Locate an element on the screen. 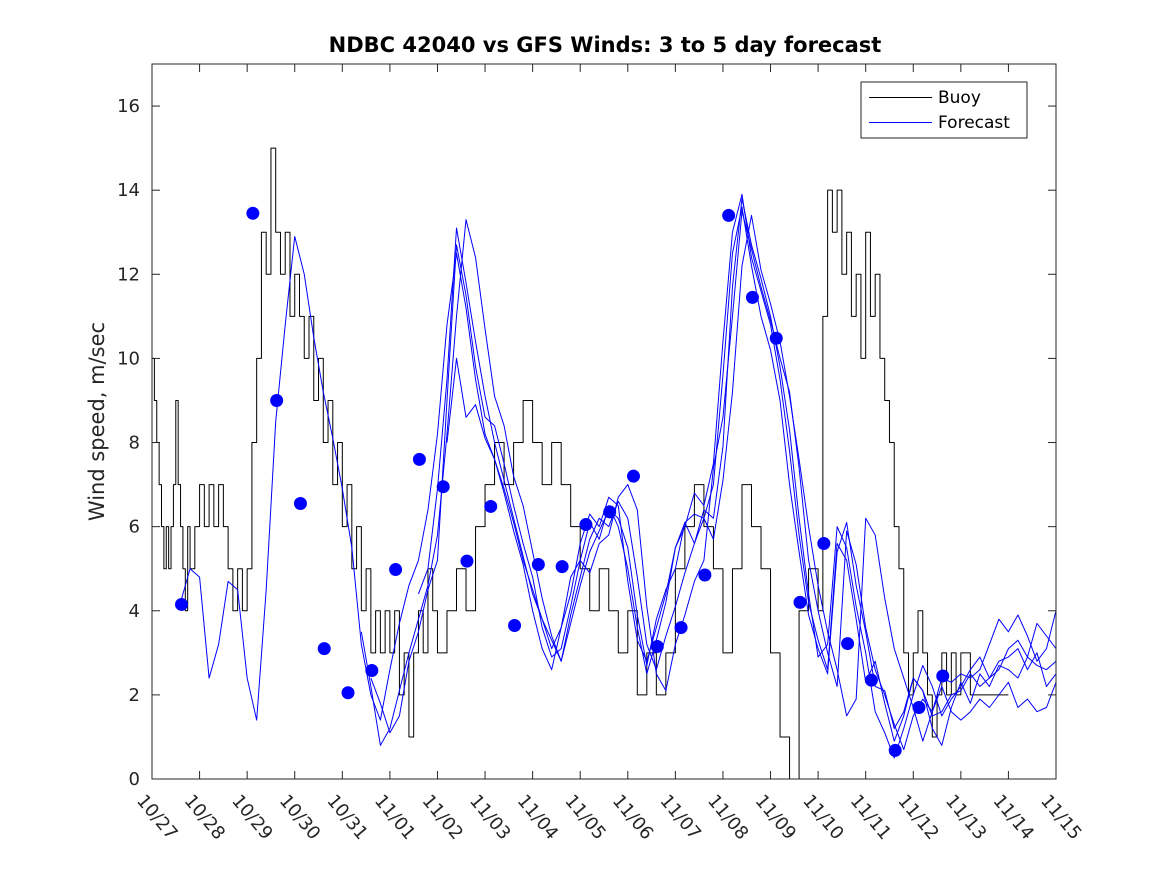 The width and height of the screenshot is (1167, 875). legend: Buoy Forecast is located at coordinates (944, 110).